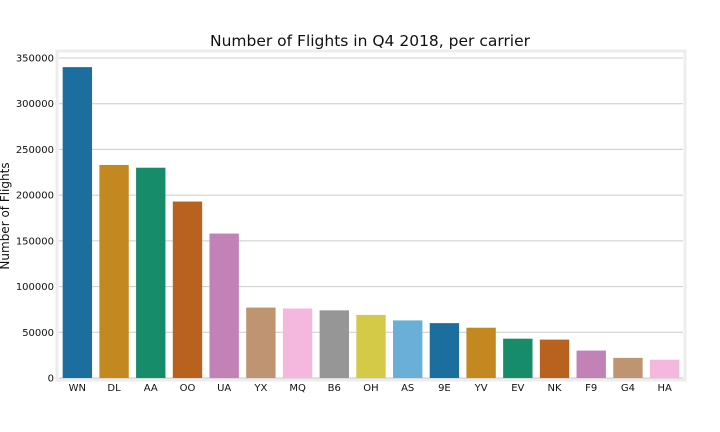 This screenshot has height=432, width=720. What do you see at coordinates (35, 241) in the screenshot?
I see `y-tick-label: 150000` at bounding box center [35, 241].